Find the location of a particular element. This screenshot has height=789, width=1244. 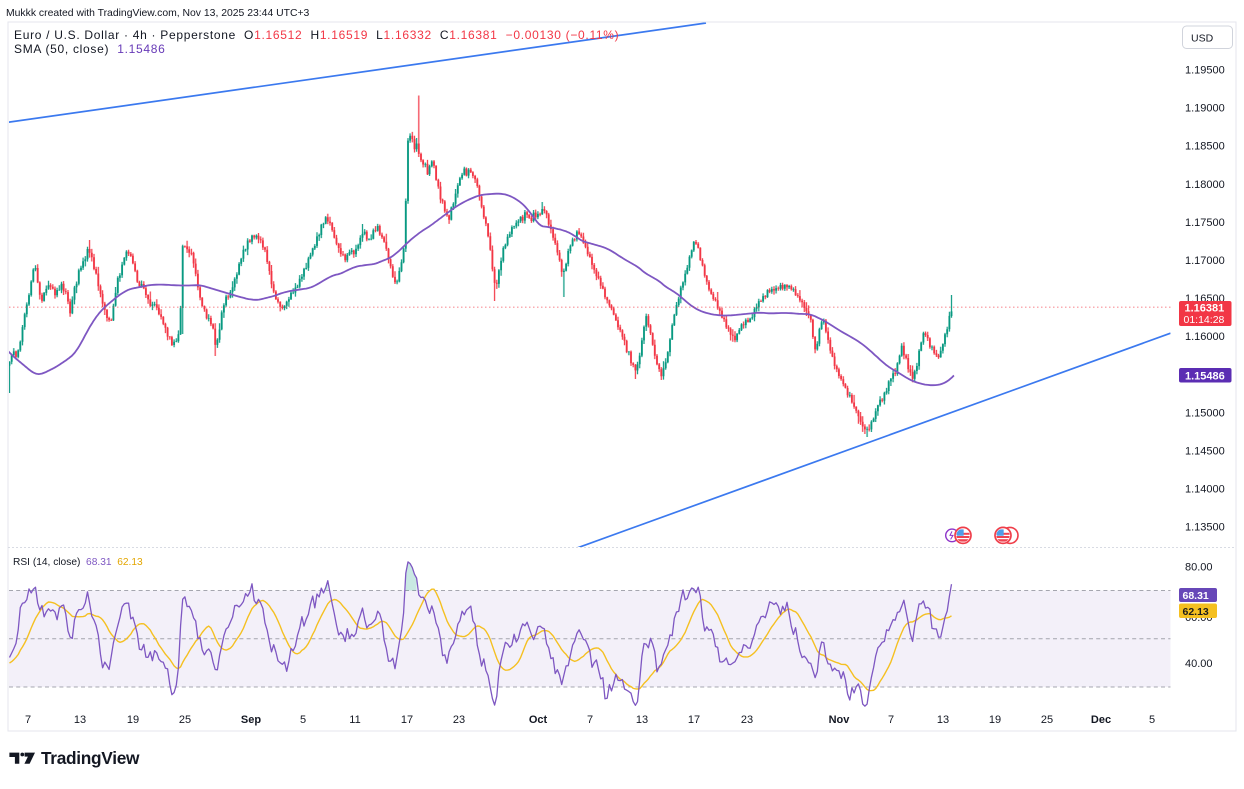

svg-text: 1.13500 is located at coordinates (1205, 528).